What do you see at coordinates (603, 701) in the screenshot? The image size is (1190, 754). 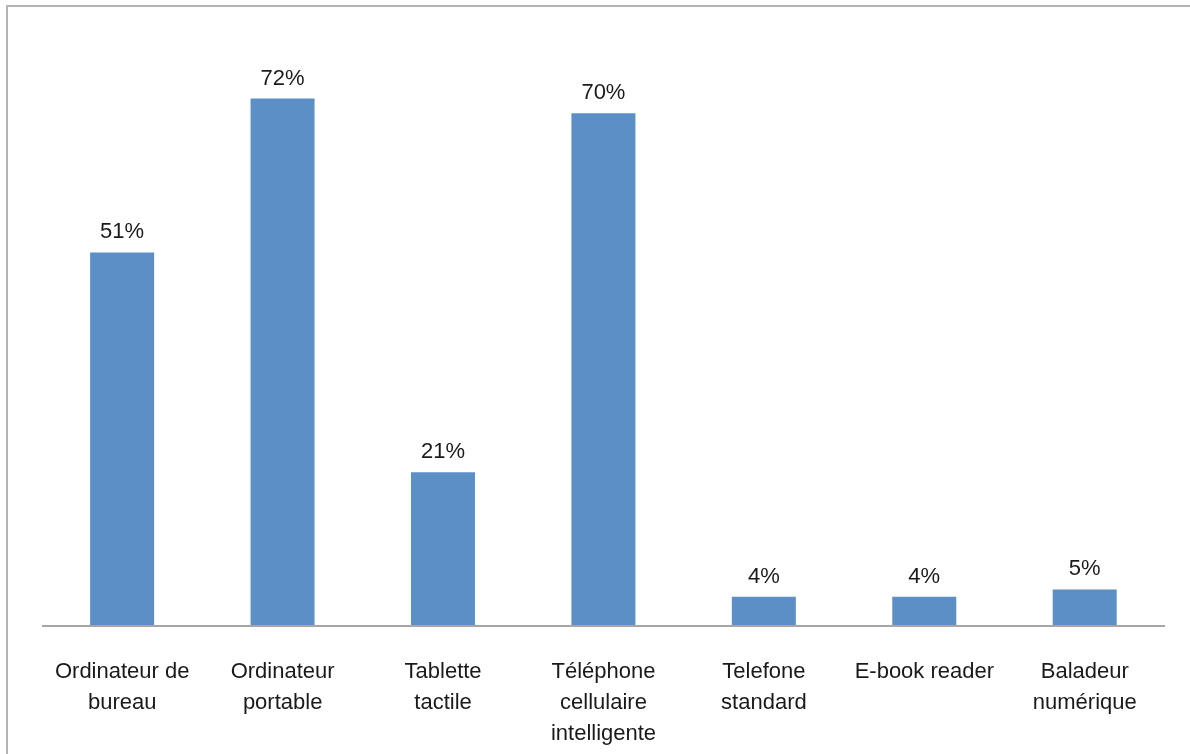 I see `x-tick-label: Téléphone cellulaire intelligente` at bounding box center [603, 701].